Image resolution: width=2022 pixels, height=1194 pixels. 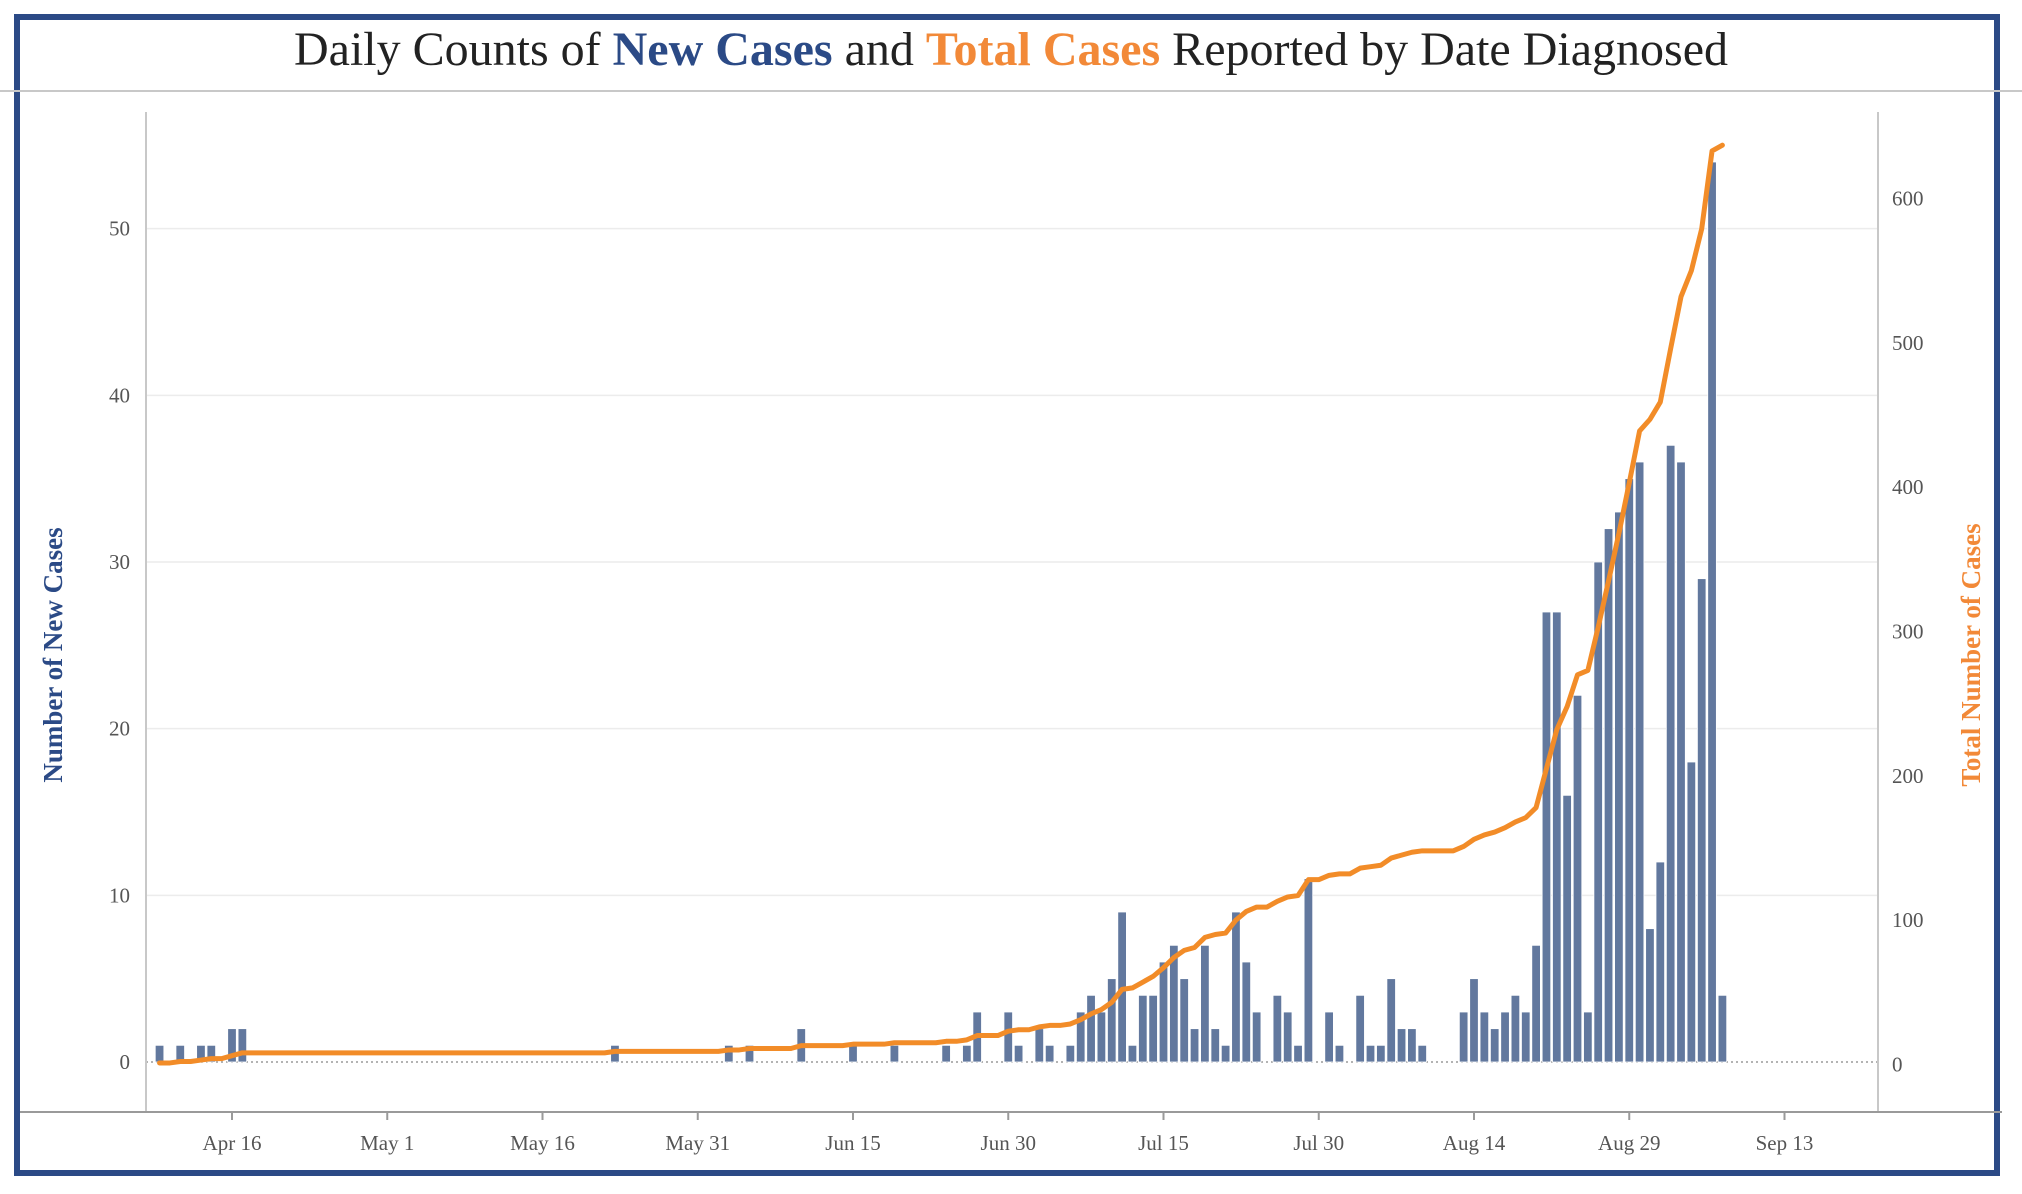 What do you see at coordinates (852, 1143) in the screenshot?
I see `x-tick-label: Jun 15` at bounding box center [852, 1143].